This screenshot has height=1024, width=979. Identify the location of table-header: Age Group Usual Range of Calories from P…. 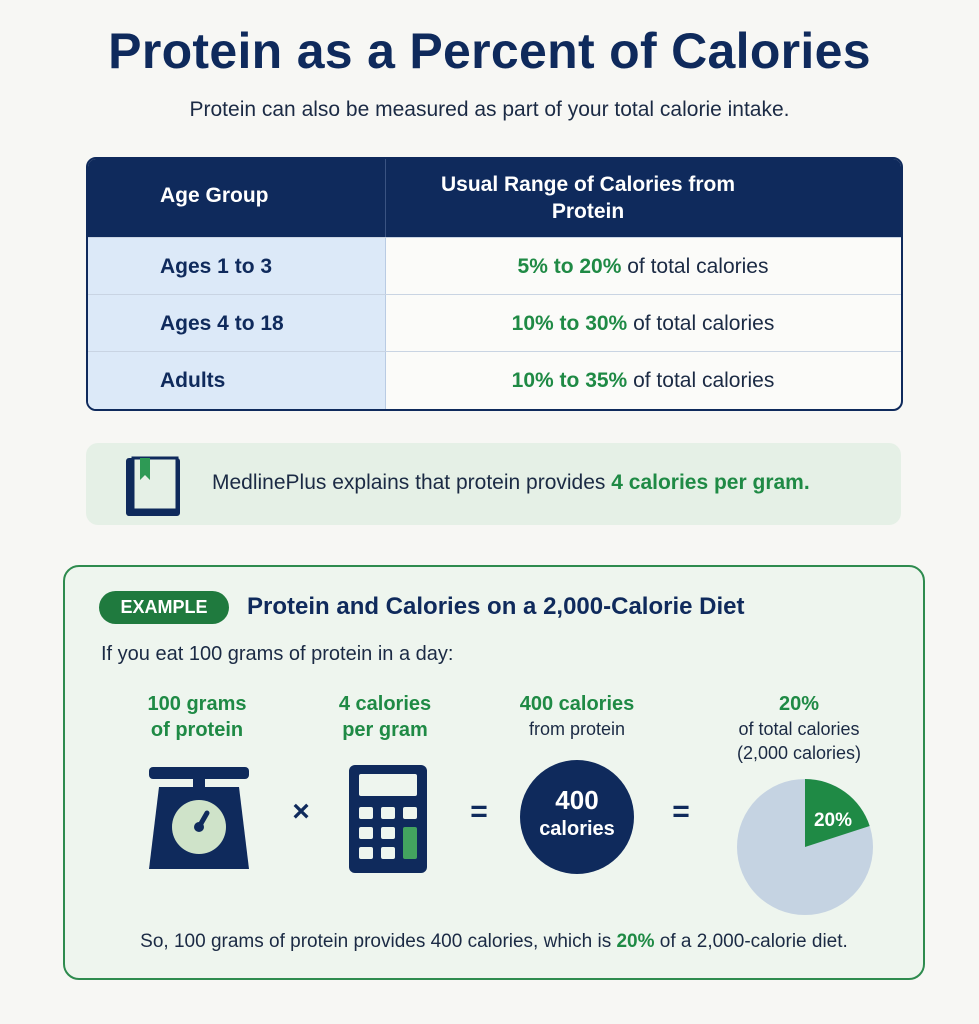
(494, 198).